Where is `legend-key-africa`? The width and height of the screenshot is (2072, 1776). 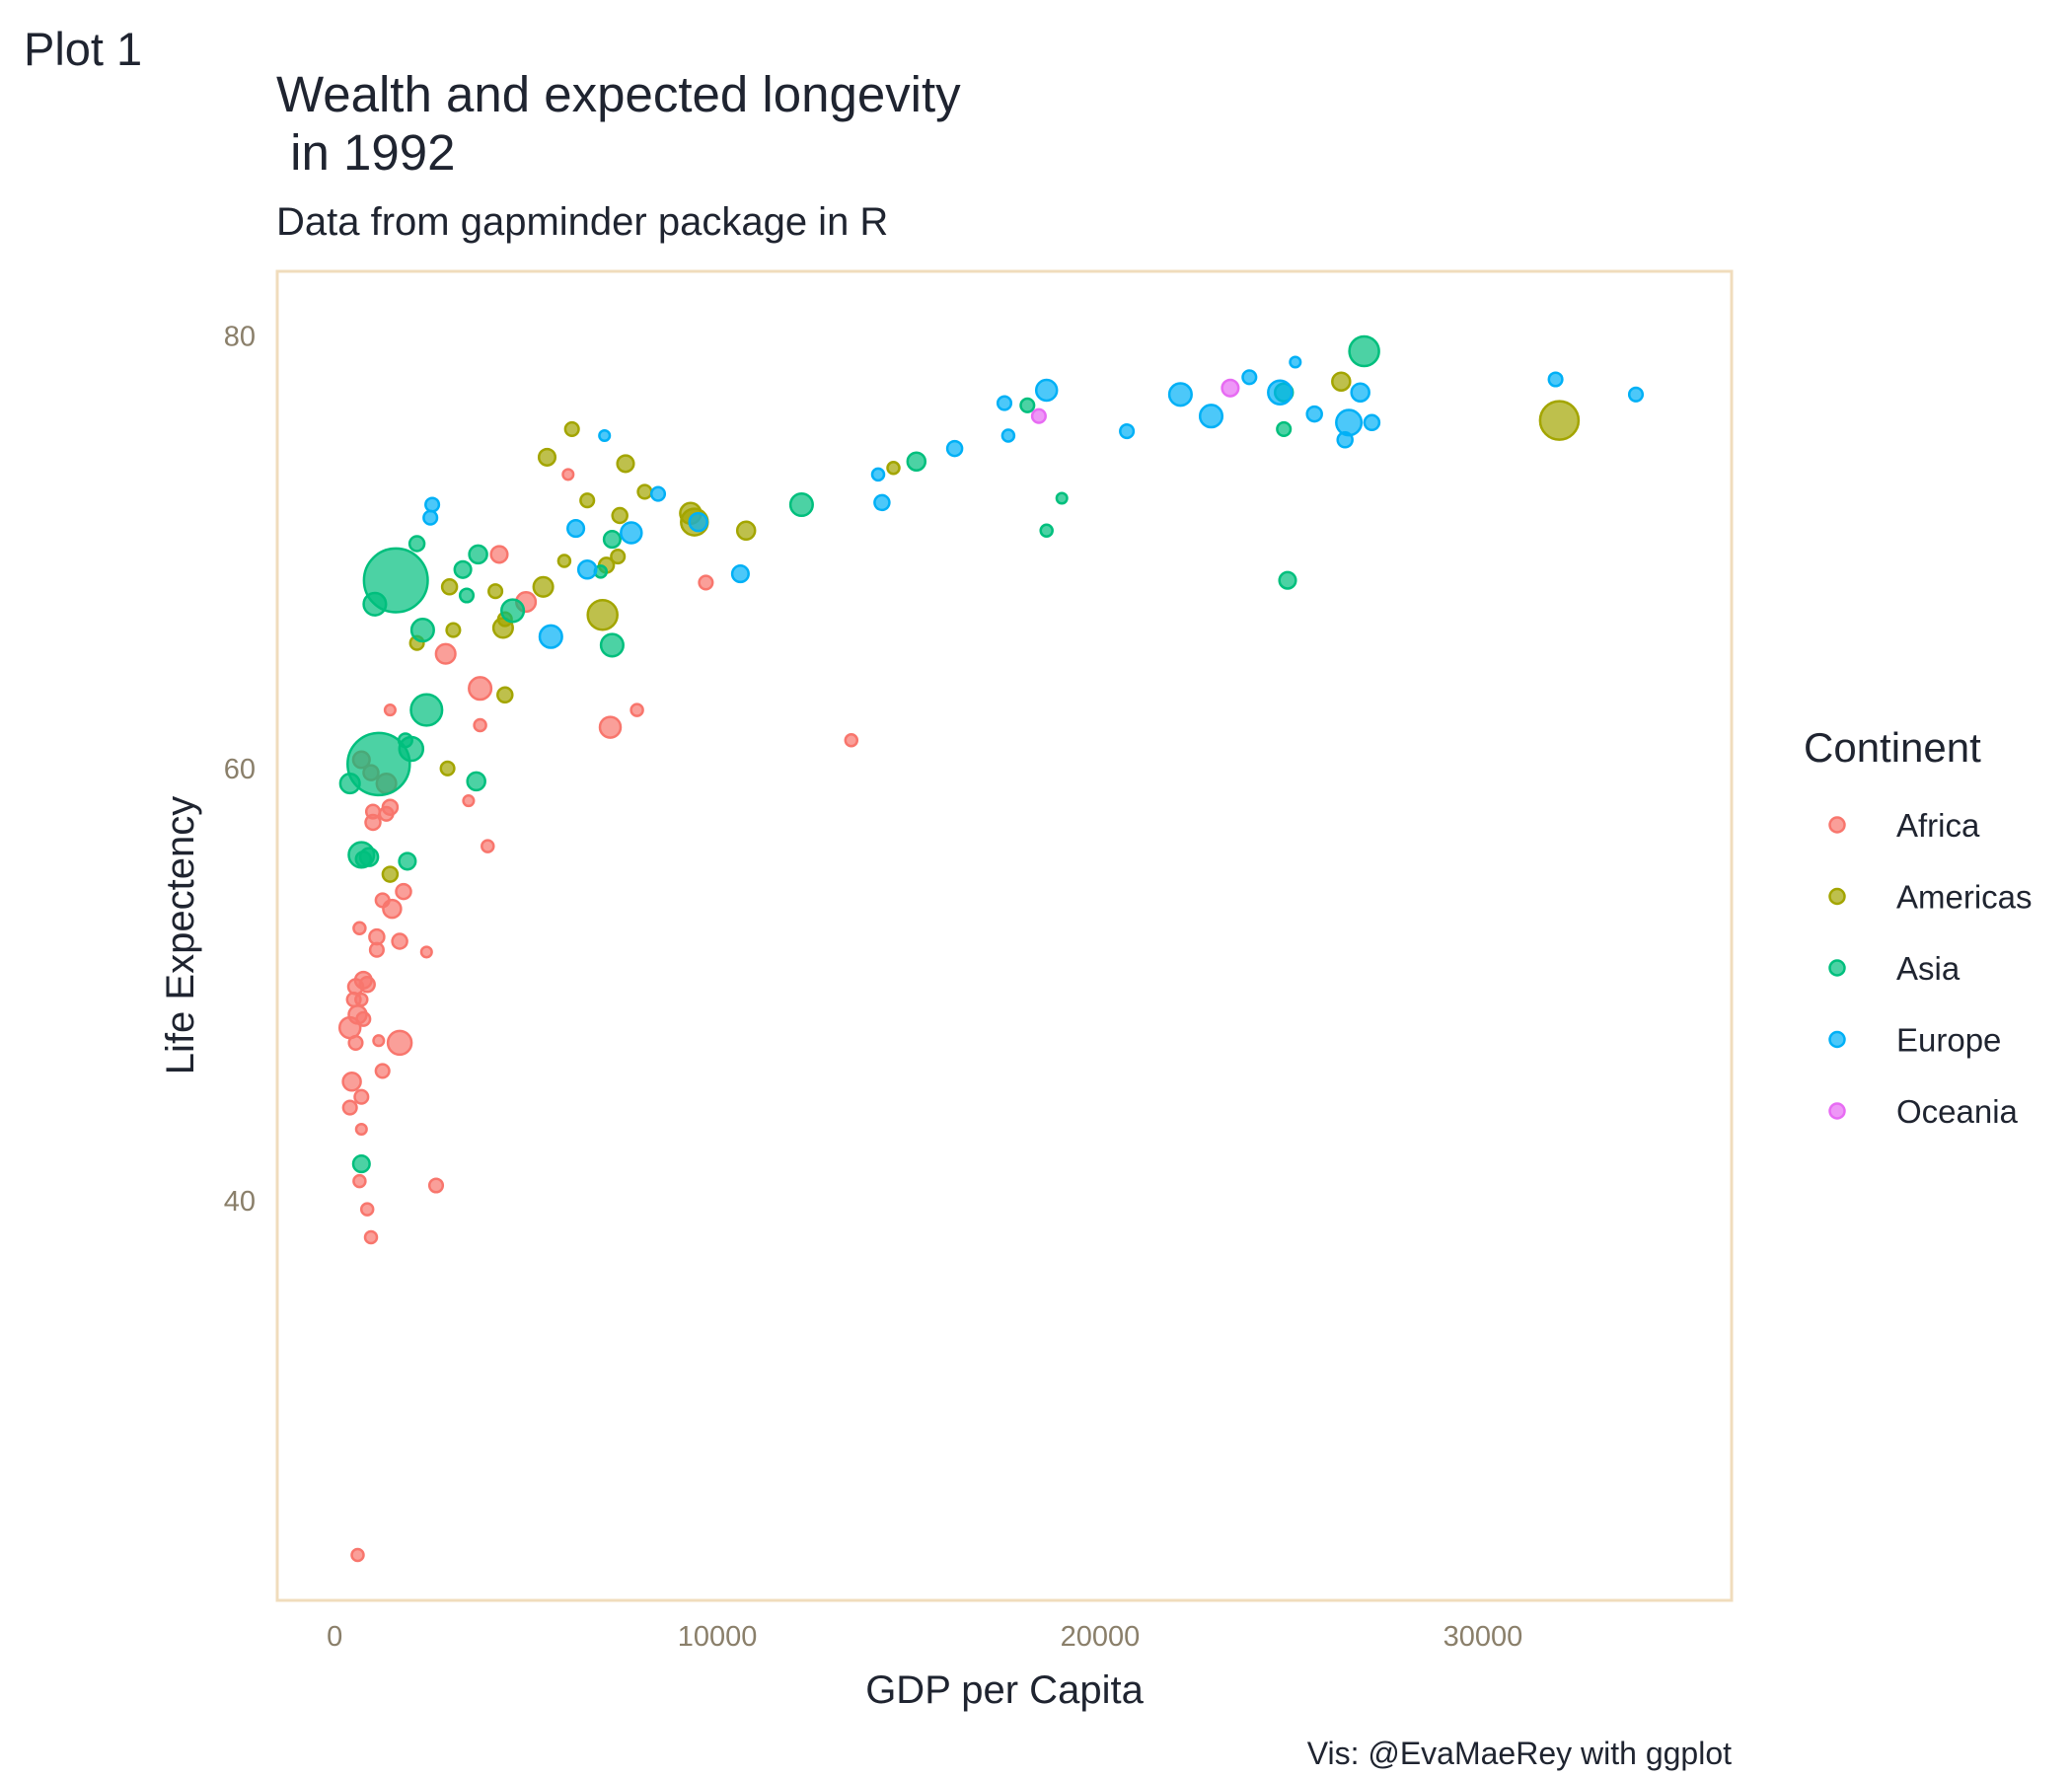 legend-key-africa is located at coordinates (1837, 825).